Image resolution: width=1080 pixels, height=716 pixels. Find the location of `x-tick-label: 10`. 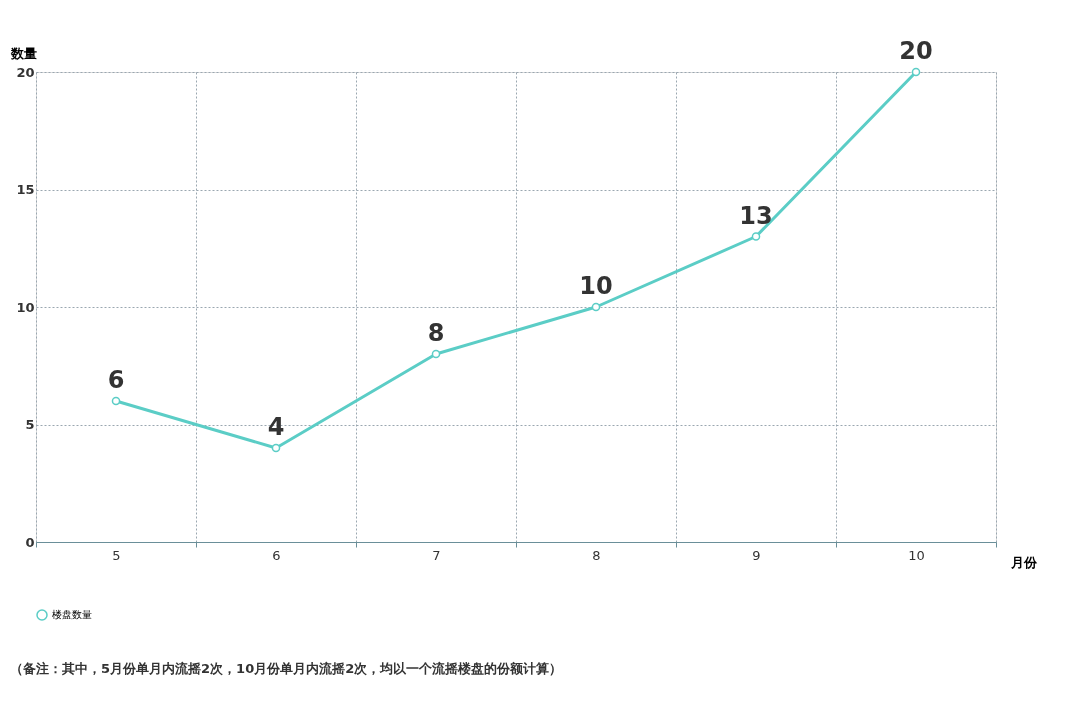

x-tick-label: 10 is located at coordinates (916, 555).